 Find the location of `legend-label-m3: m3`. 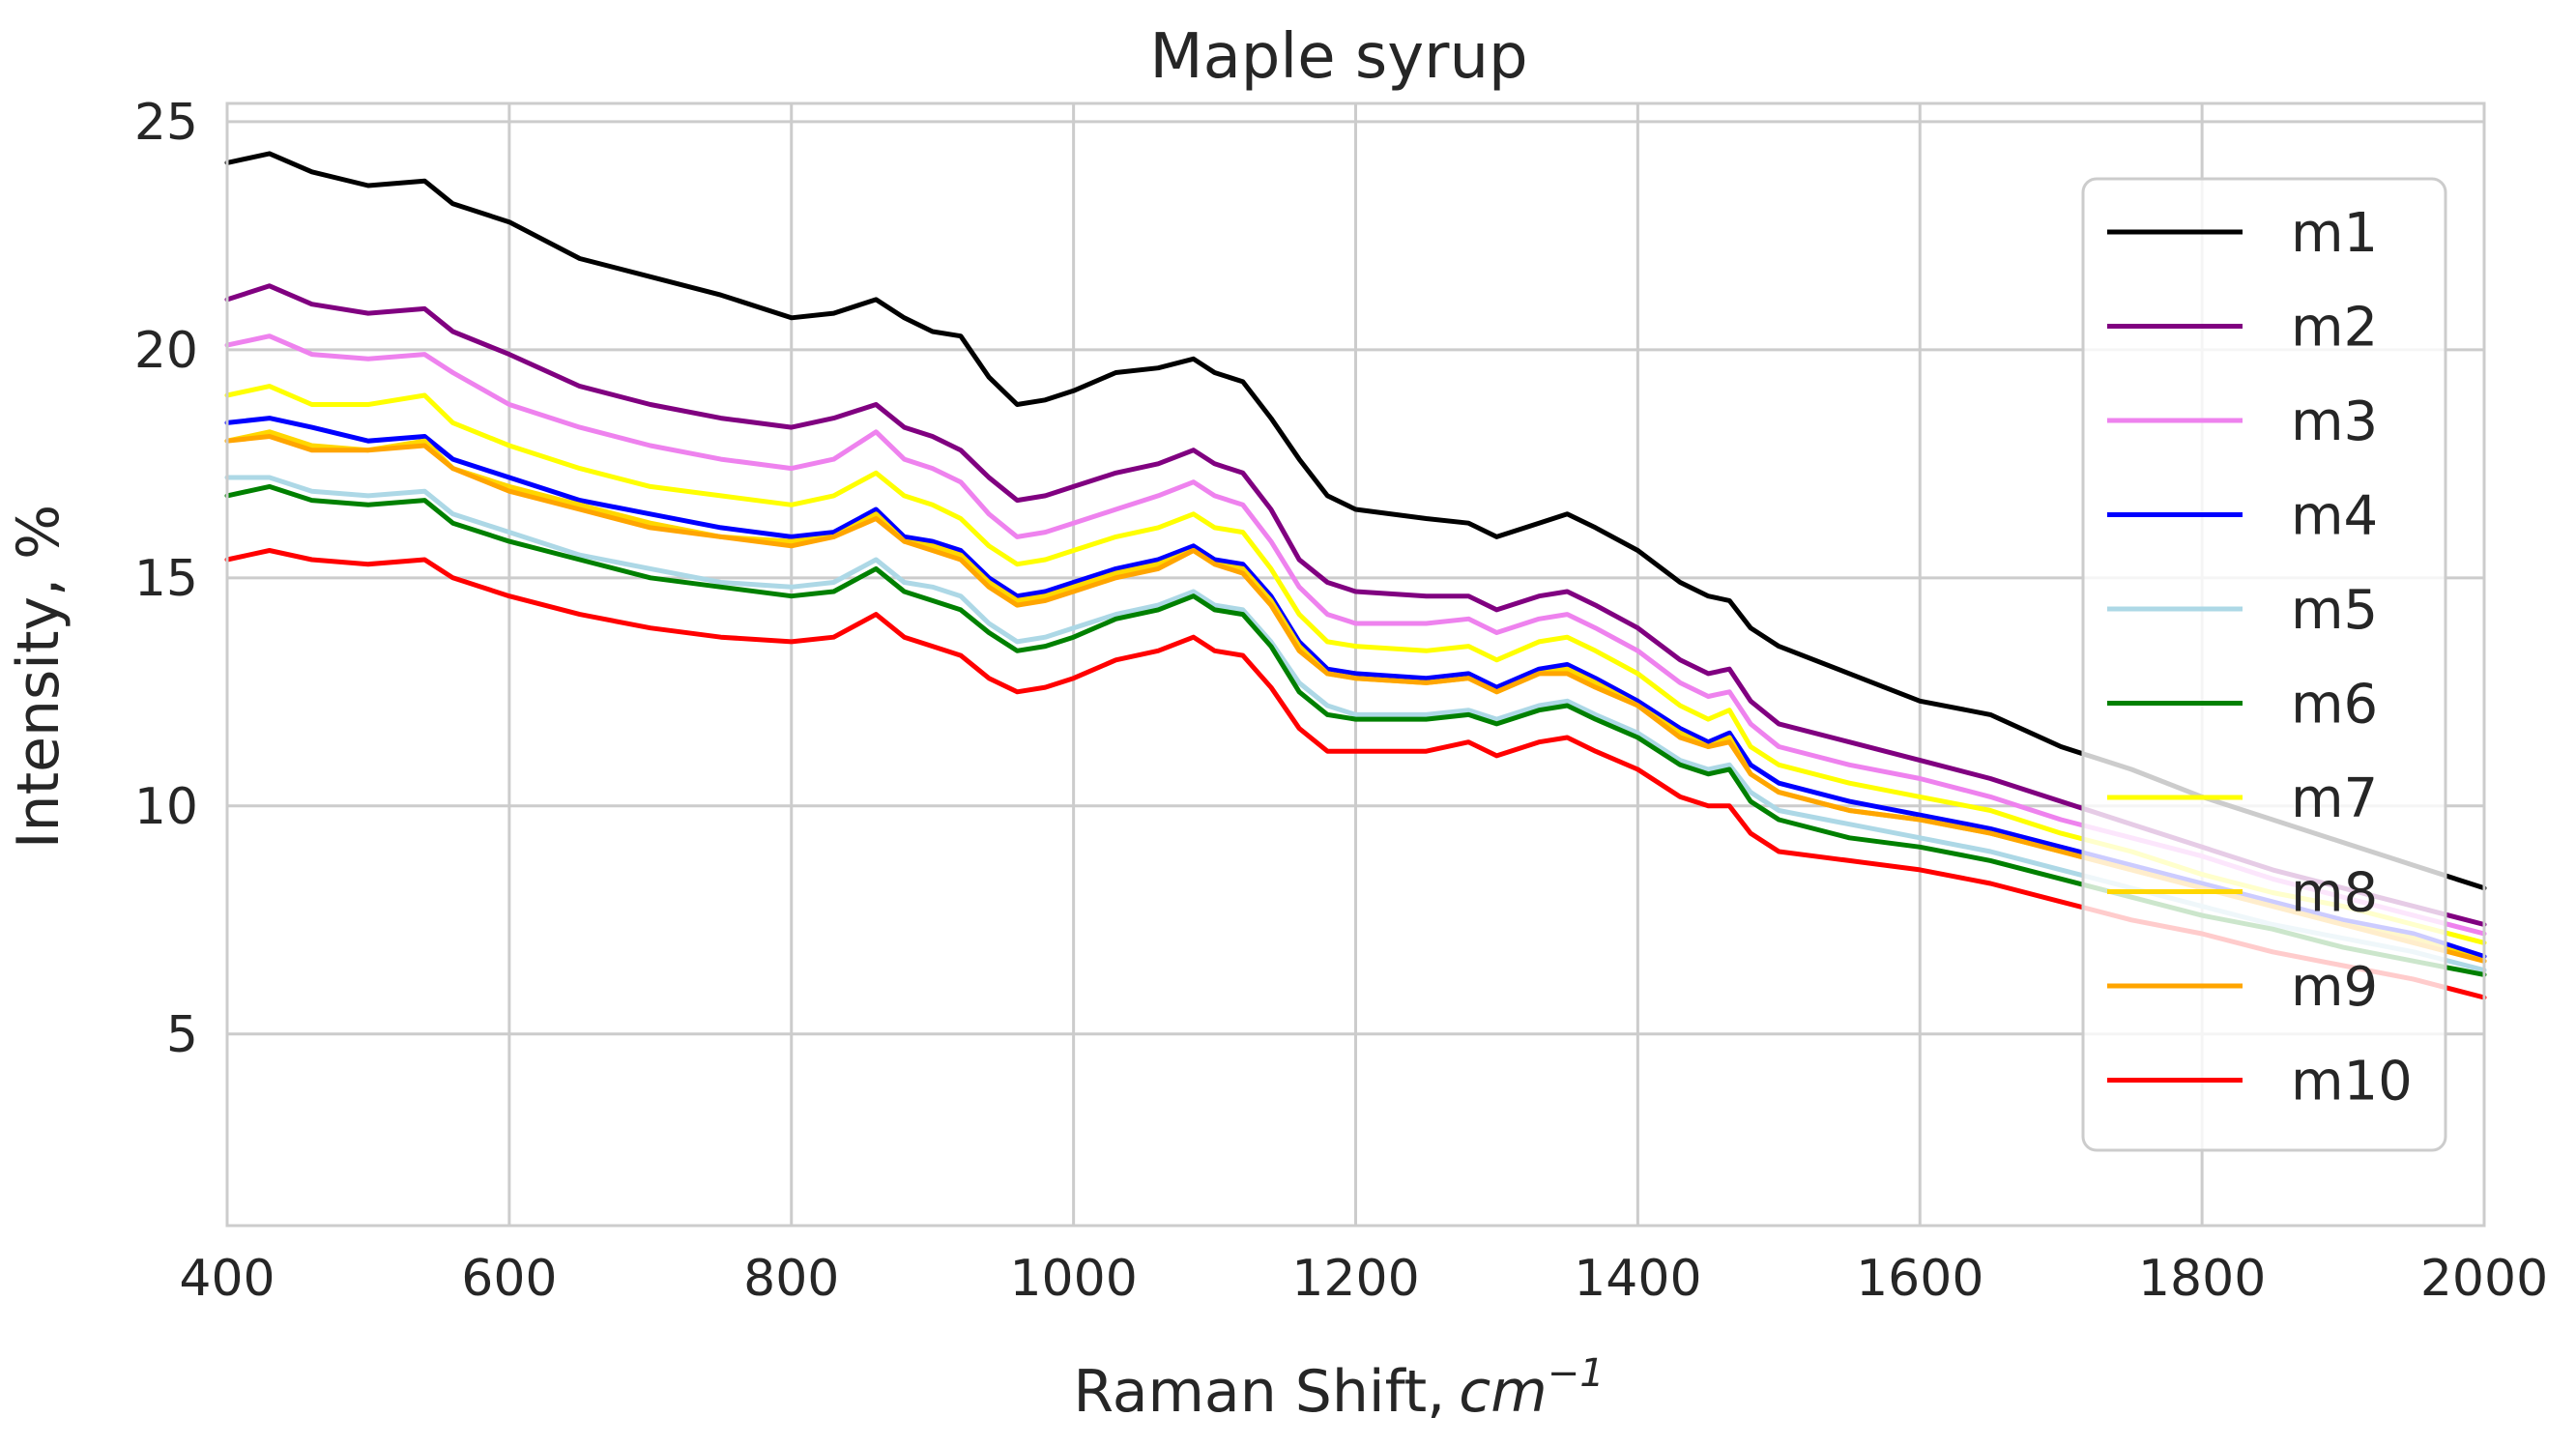

legend-label-m3: m3 is located at coordinates (2334, 422).